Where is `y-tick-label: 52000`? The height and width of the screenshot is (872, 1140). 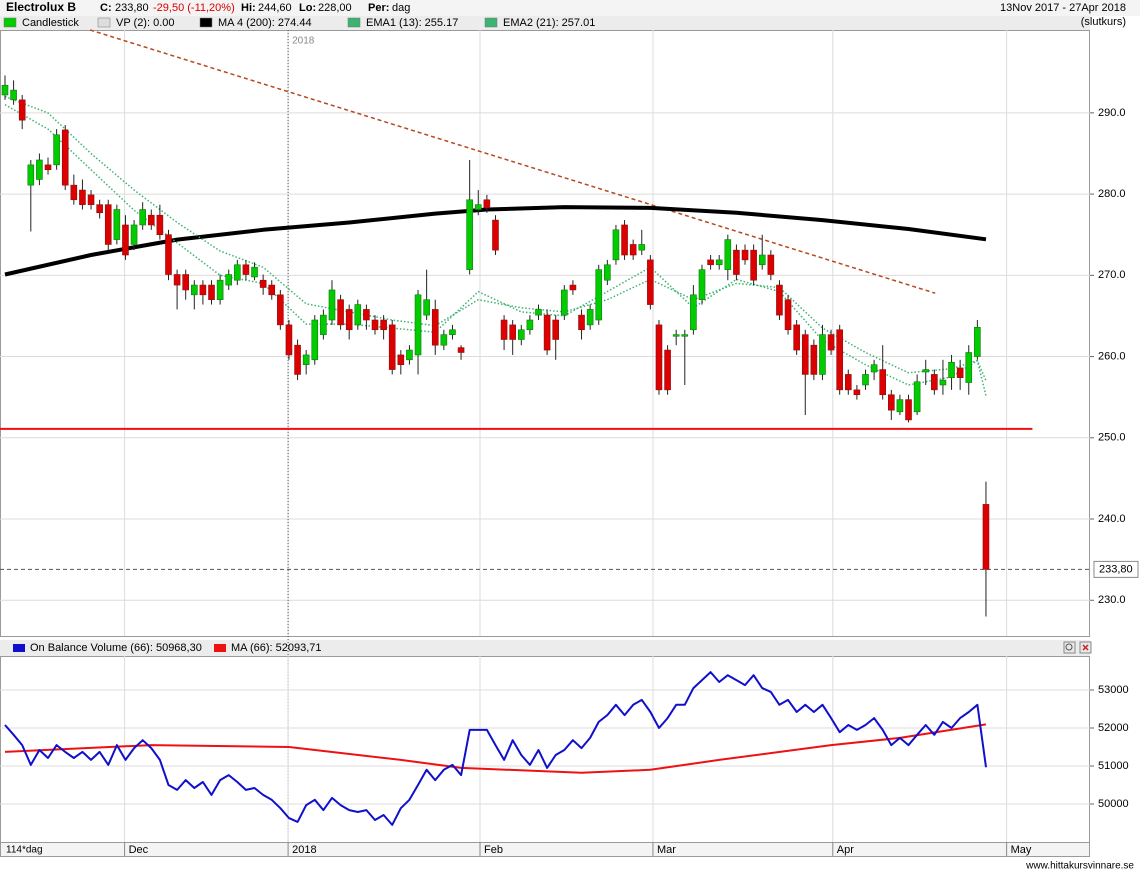
y-tick-label: 52000 is located at coordinates (1113, 728).